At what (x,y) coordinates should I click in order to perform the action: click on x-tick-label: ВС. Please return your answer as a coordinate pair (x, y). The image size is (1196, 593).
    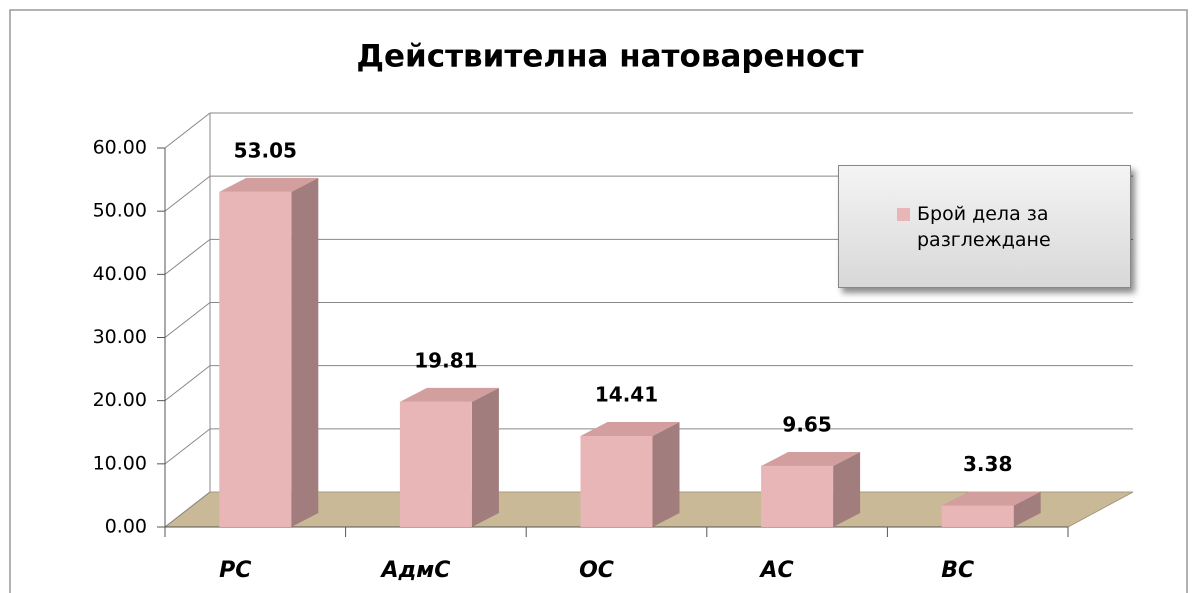
    Looking at the image, I should click on (957, 570).